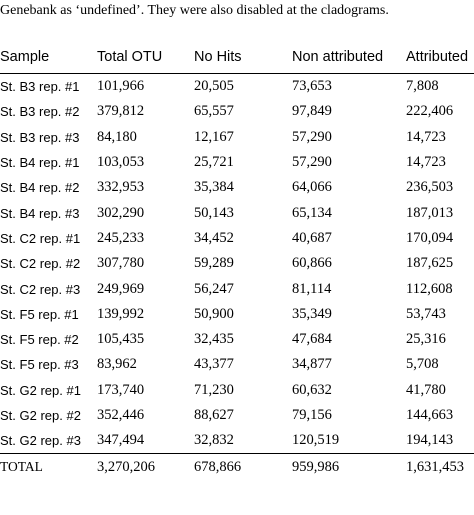 The image size is (474, 515). What do you see at coordinates (430, 111) in the screenshot?
I see `cell-attributed: 222,406` at bounding box center [430, 111].